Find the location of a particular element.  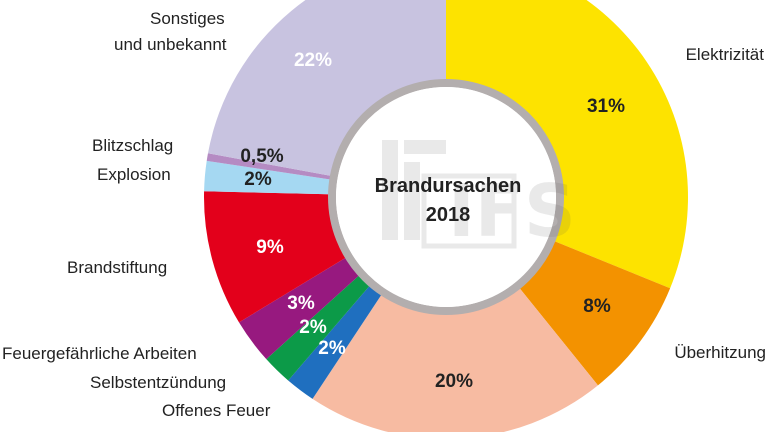

label-selbstentzuendung: Selbstentzündung is located at coordinates (158, 382).